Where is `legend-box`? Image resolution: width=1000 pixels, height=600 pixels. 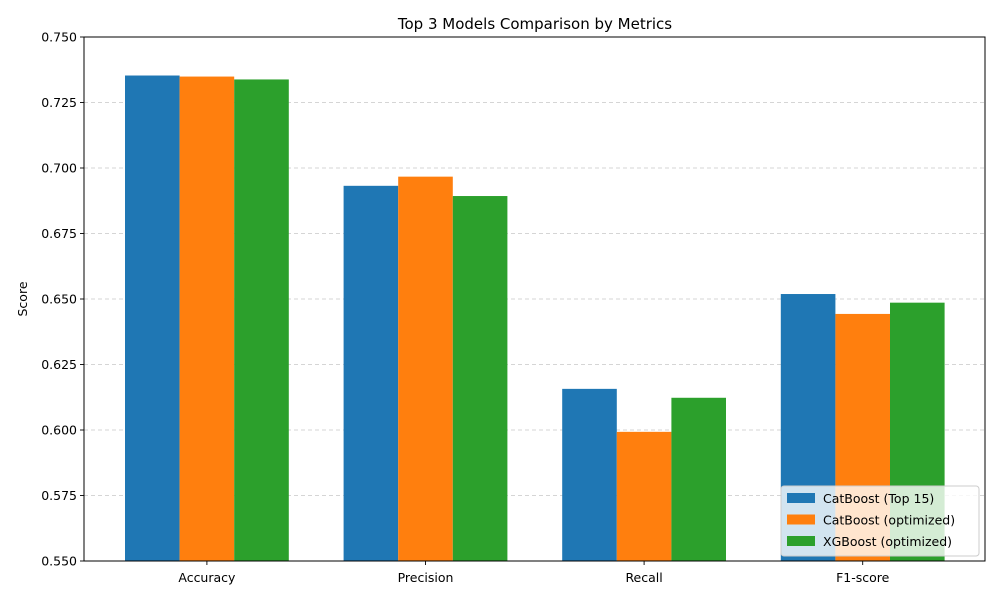
legend-box is located at coordinates (880, 521).